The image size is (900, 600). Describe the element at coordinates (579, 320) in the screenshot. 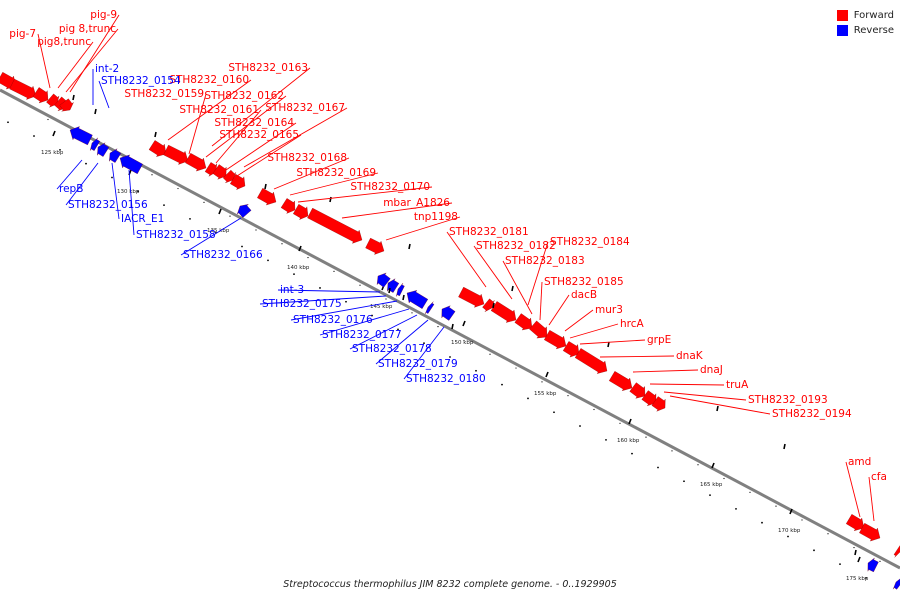

I see `label-mur3-leader` at that location.